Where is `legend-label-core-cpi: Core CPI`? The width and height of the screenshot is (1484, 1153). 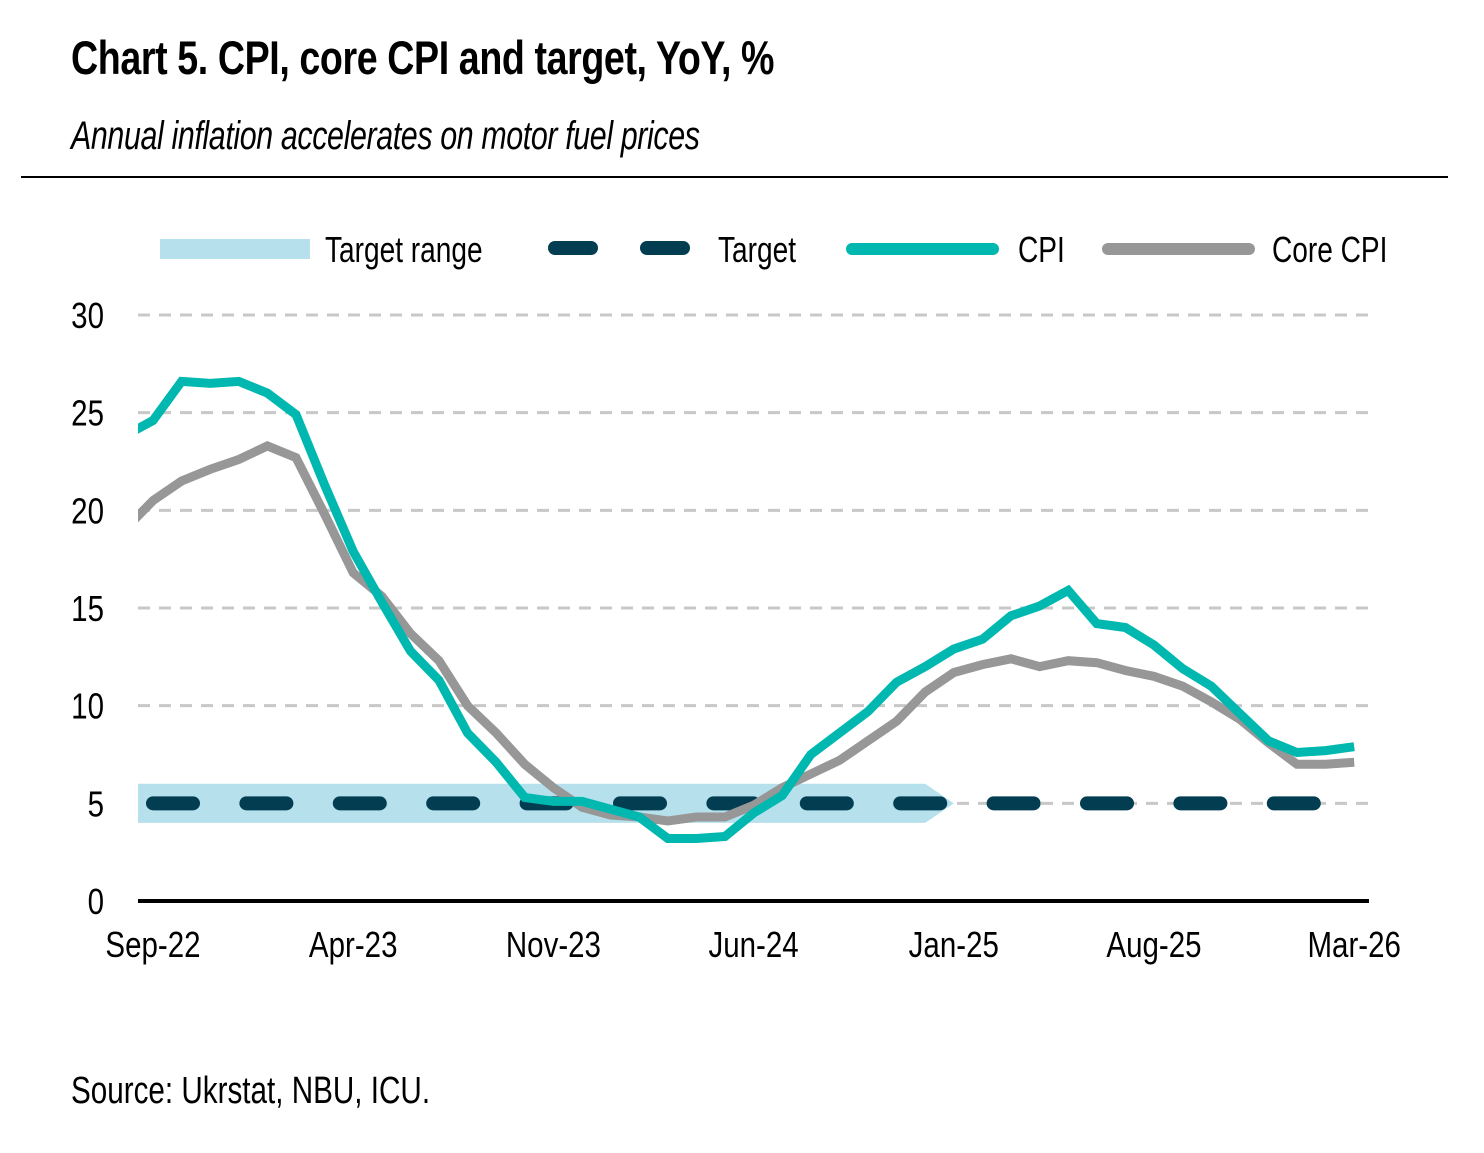 legend-label-core-cpi: Core CPI is located at coordinates (1329, 250).